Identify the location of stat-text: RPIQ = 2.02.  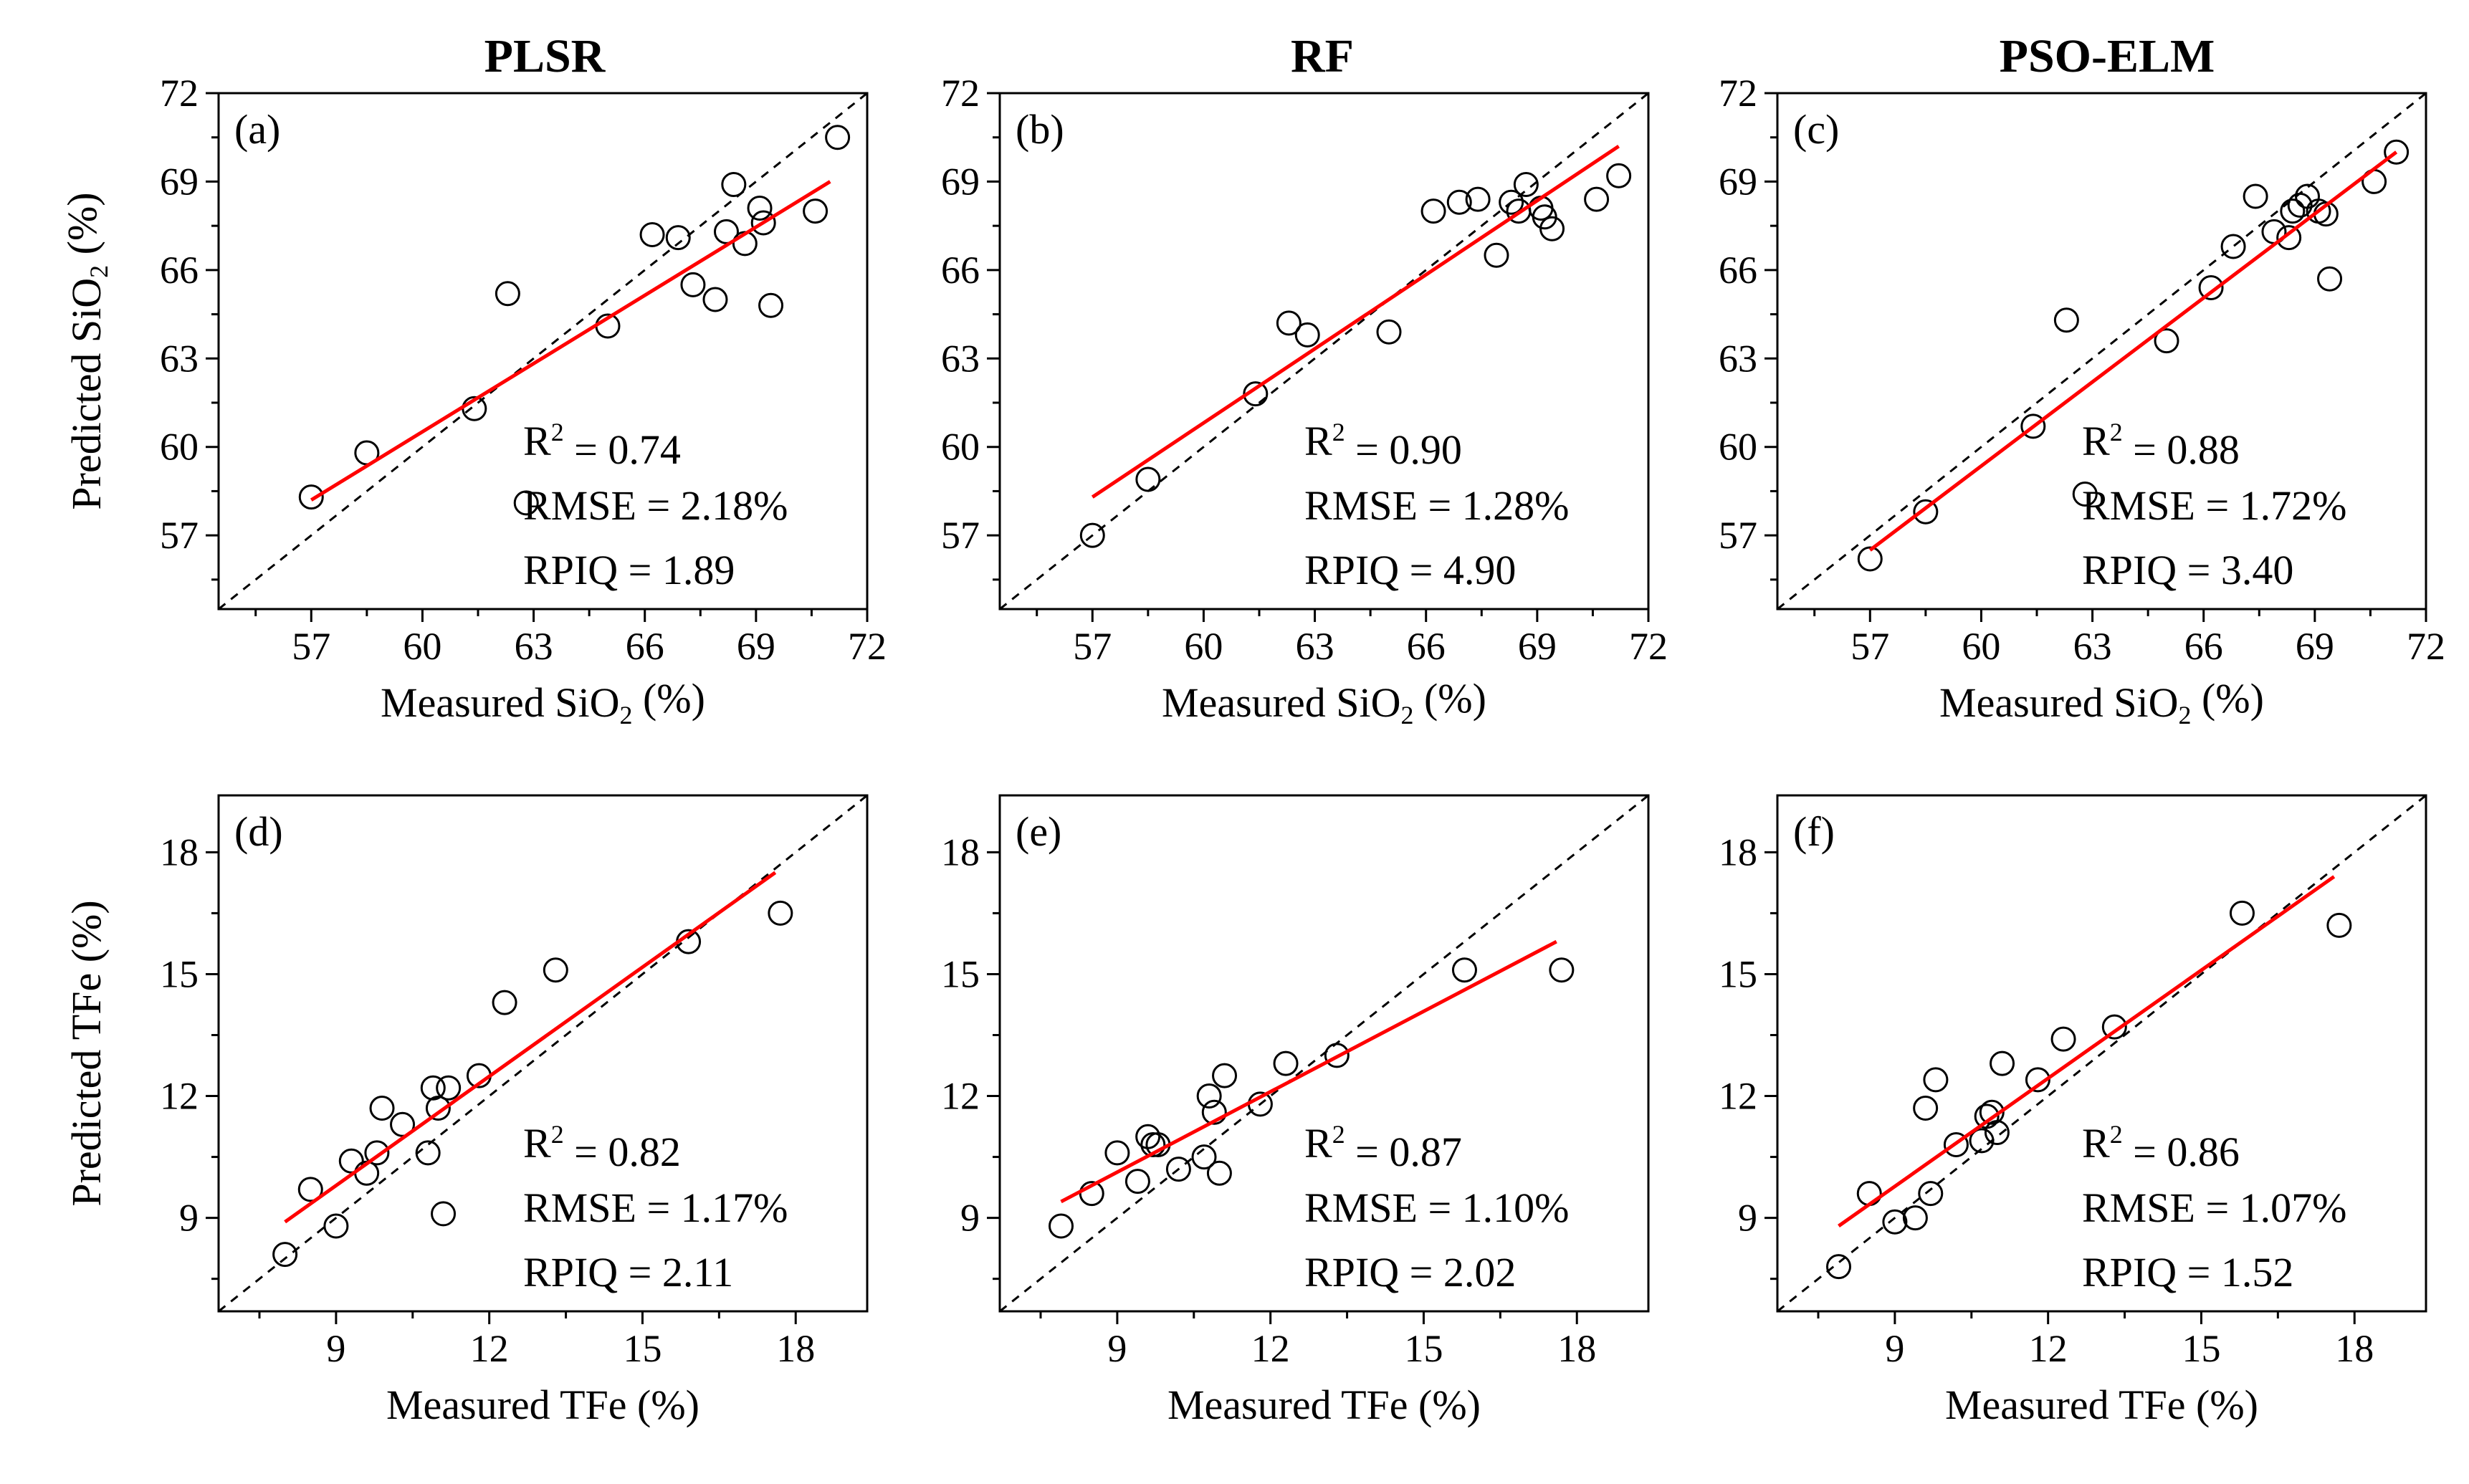
(1410, 1272).